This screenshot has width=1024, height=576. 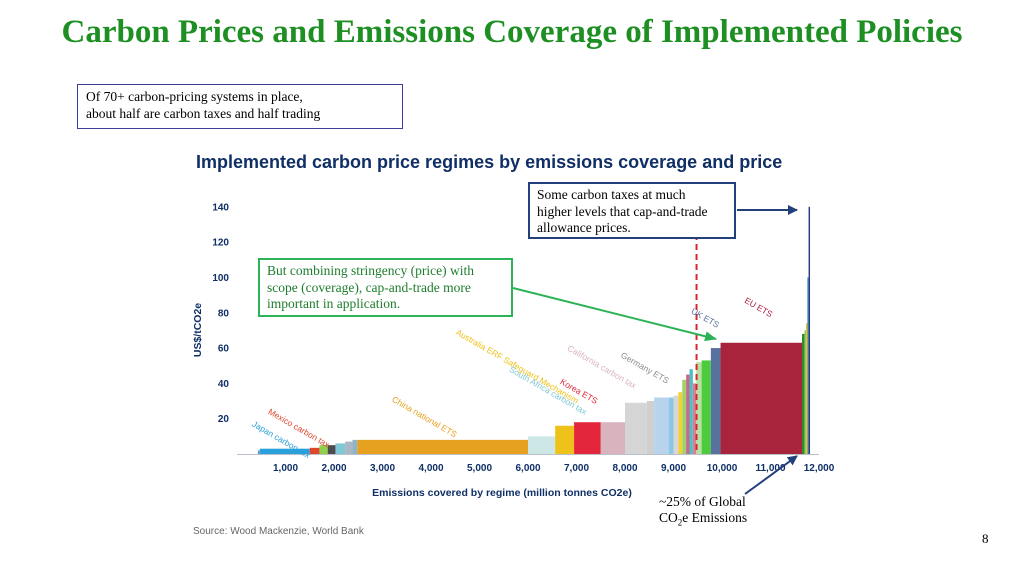 I want to click on x-tick-label-11000: 11,000, so click(x=770, y=468).